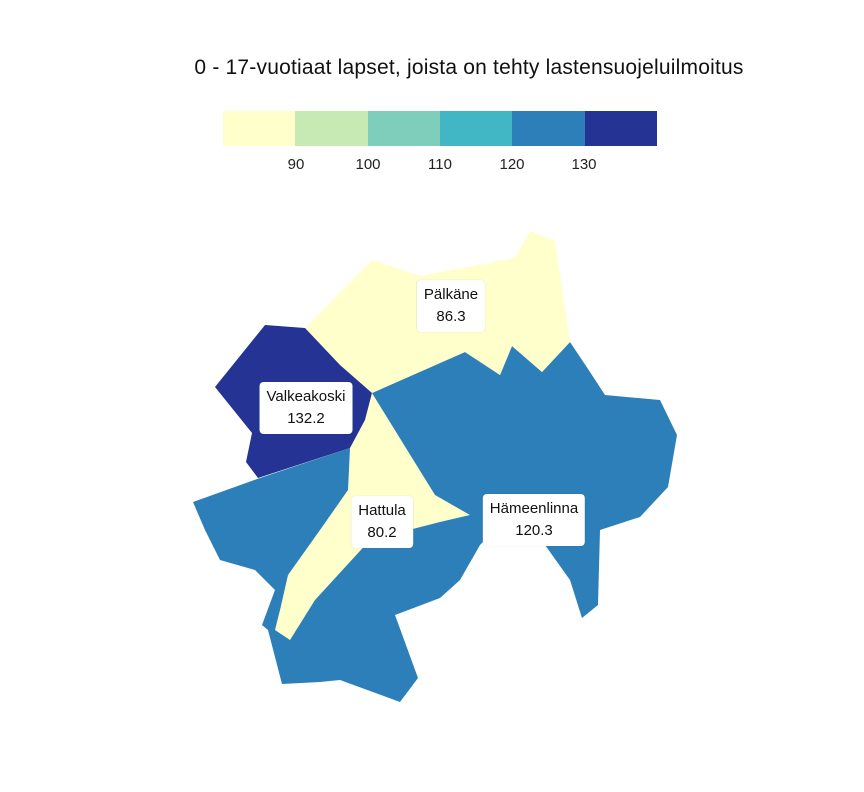  Describe the element at coordinates (451, 306) in the screenshot. I see `label-palkane: Pälkäne 86.3` at that location.